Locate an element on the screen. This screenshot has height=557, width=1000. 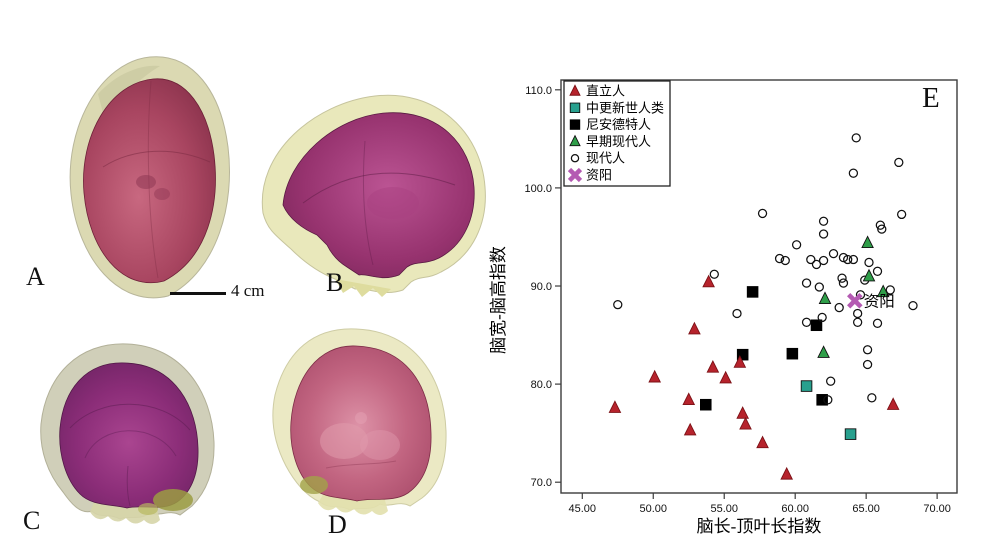
legend-label: 现代人 is located at coordinates (605, 158).